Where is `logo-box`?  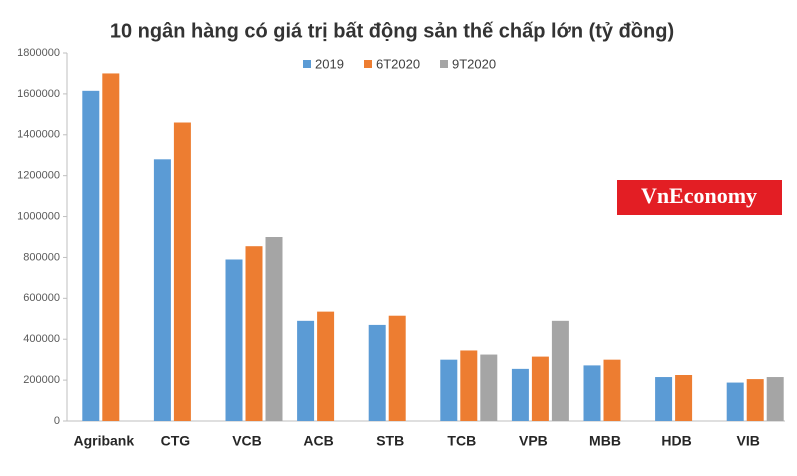
logo-box is located at coordinates (699, 197).